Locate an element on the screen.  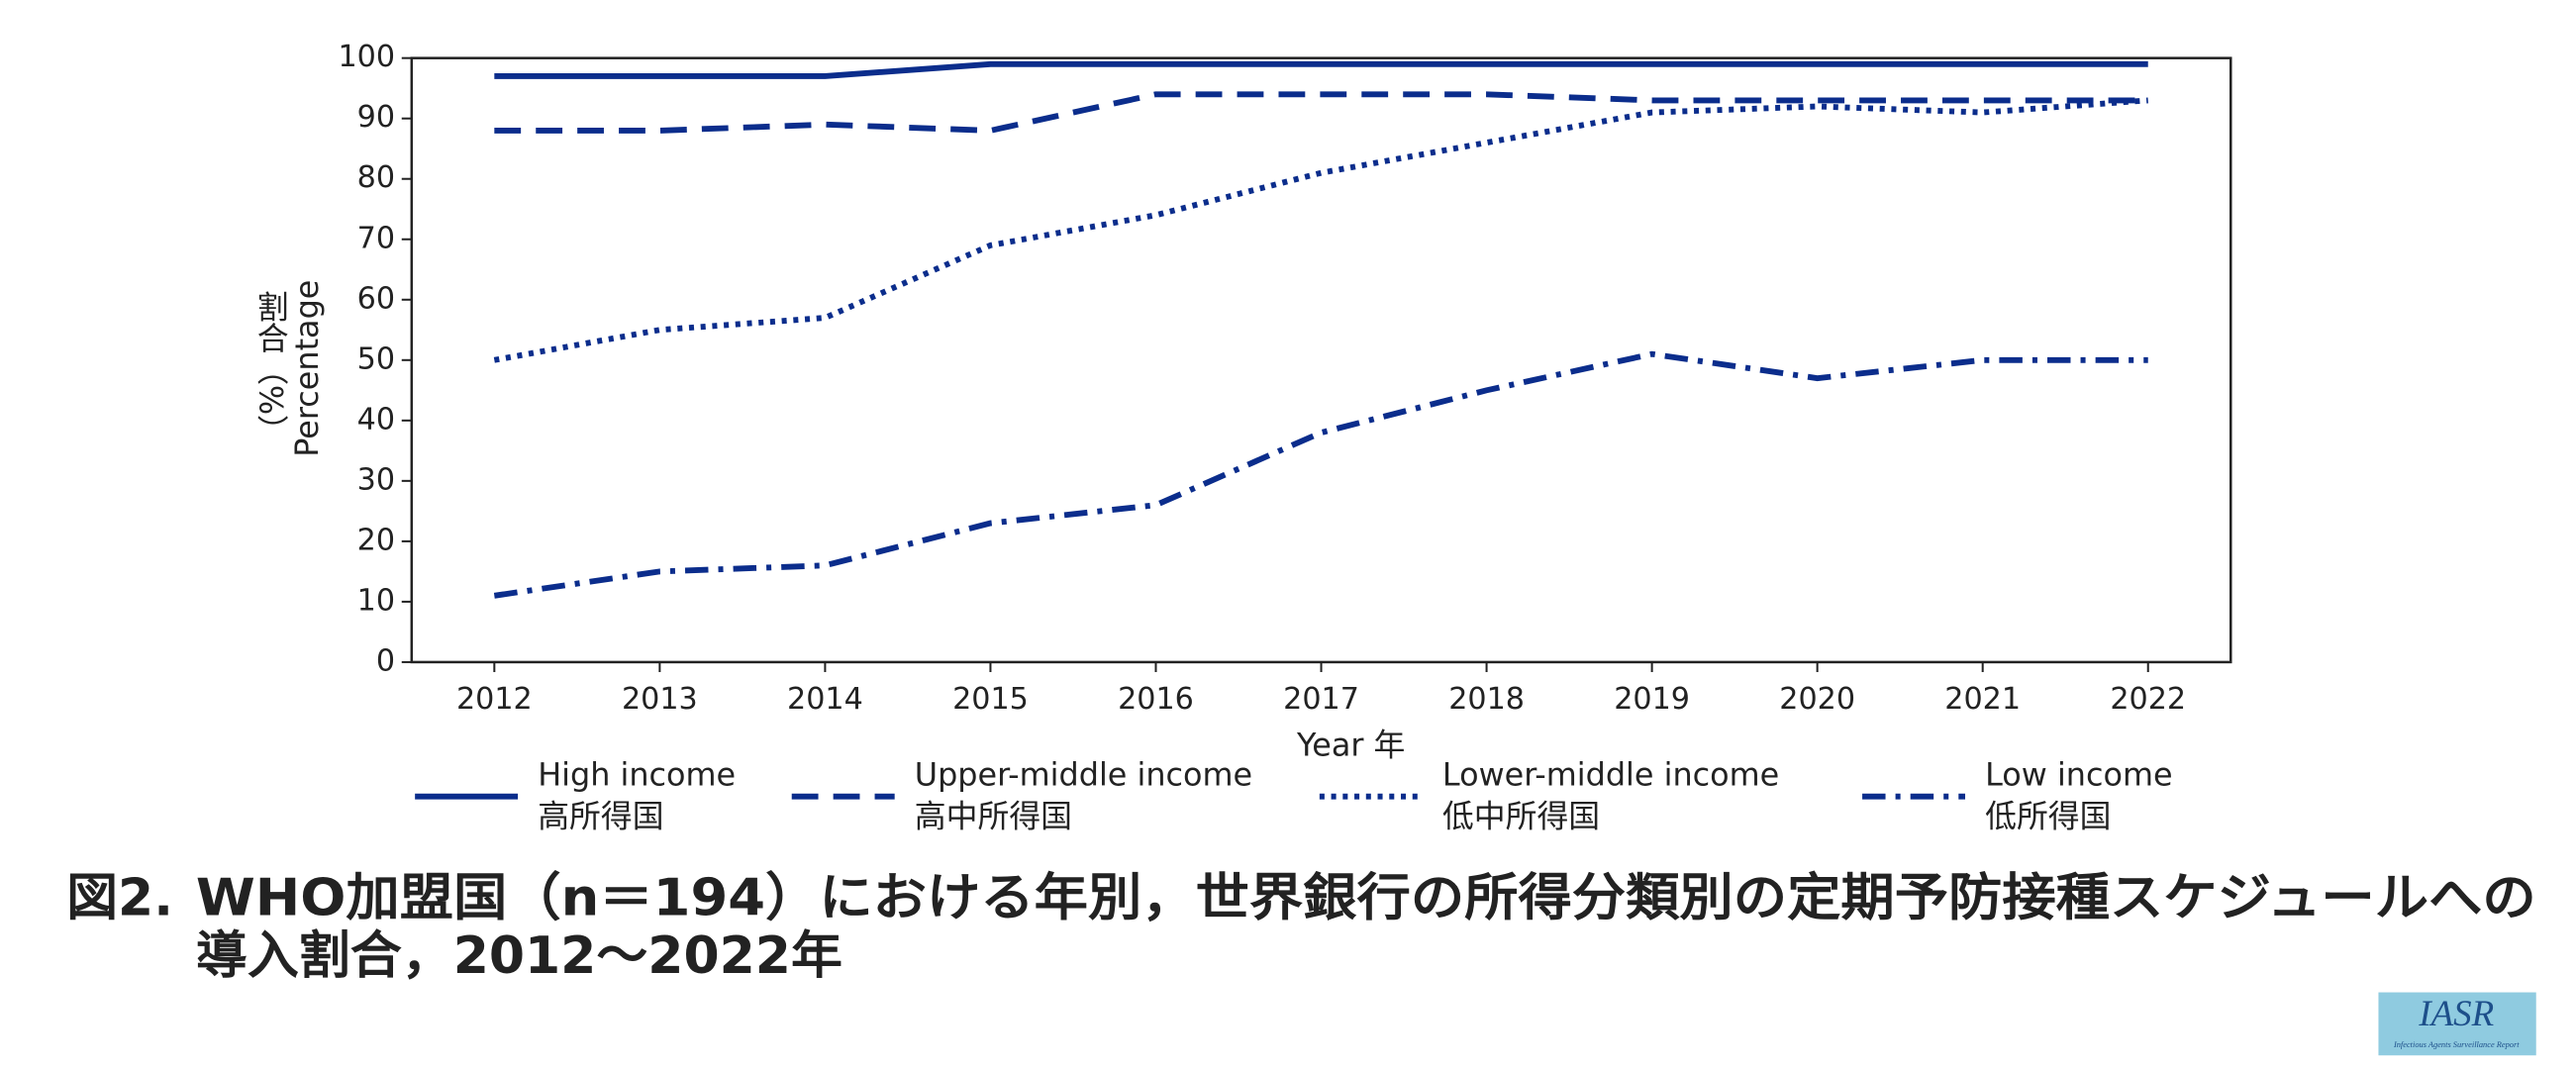
legend-label-ja: 低所得国 is located at coordinates (2048, 816).